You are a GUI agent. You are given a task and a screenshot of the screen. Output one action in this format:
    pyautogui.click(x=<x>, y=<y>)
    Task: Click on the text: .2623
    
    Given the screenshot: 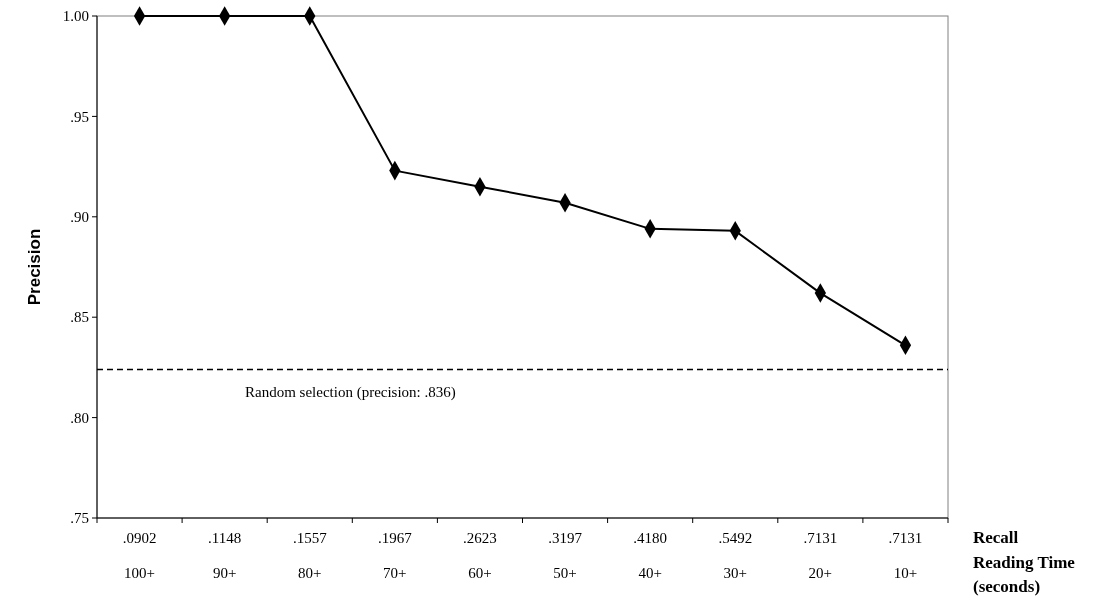 What is the action you would take?
    pyautogui.click(x=480, y=538)
    